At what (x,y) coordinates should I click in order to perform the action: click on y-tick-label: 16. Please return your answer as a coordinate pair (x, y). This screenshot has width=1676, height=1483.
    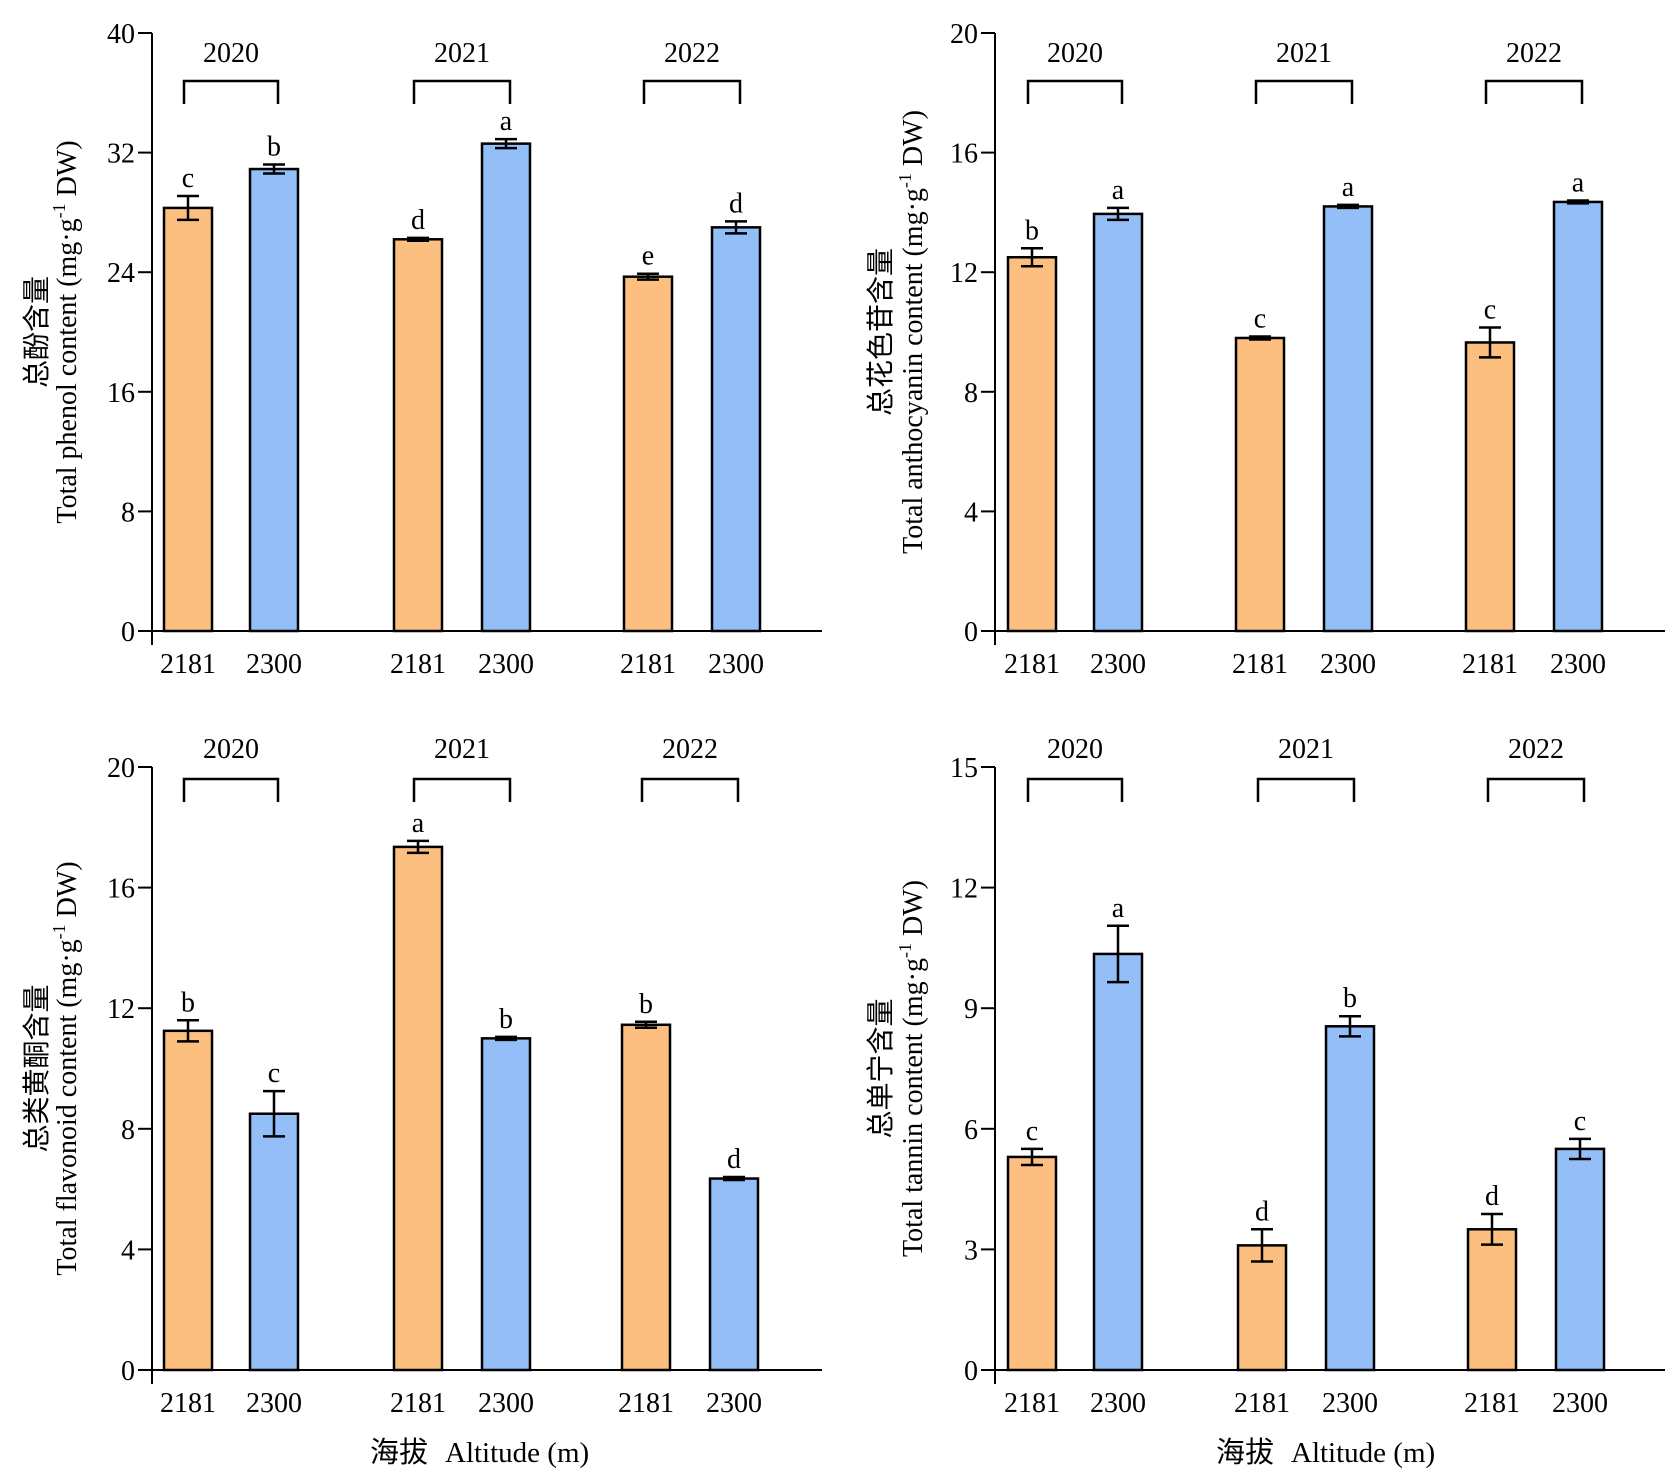
    Looking at the image, I should click on (121, 393).